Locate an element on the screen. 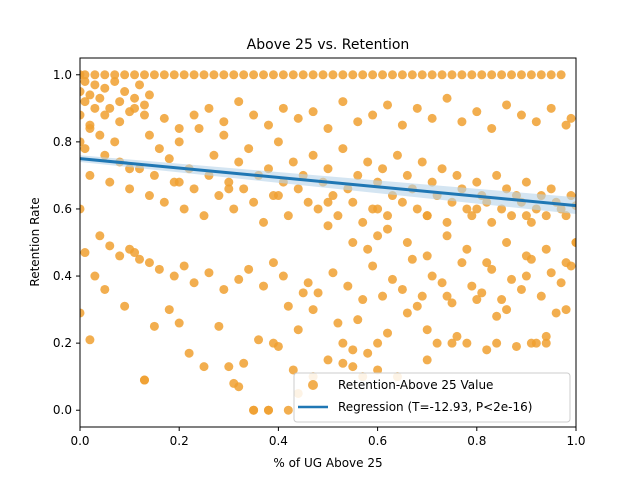 This screenshot has height=480, width=640. x-tick-label: 0.0 is located at coordinates (79, 441).